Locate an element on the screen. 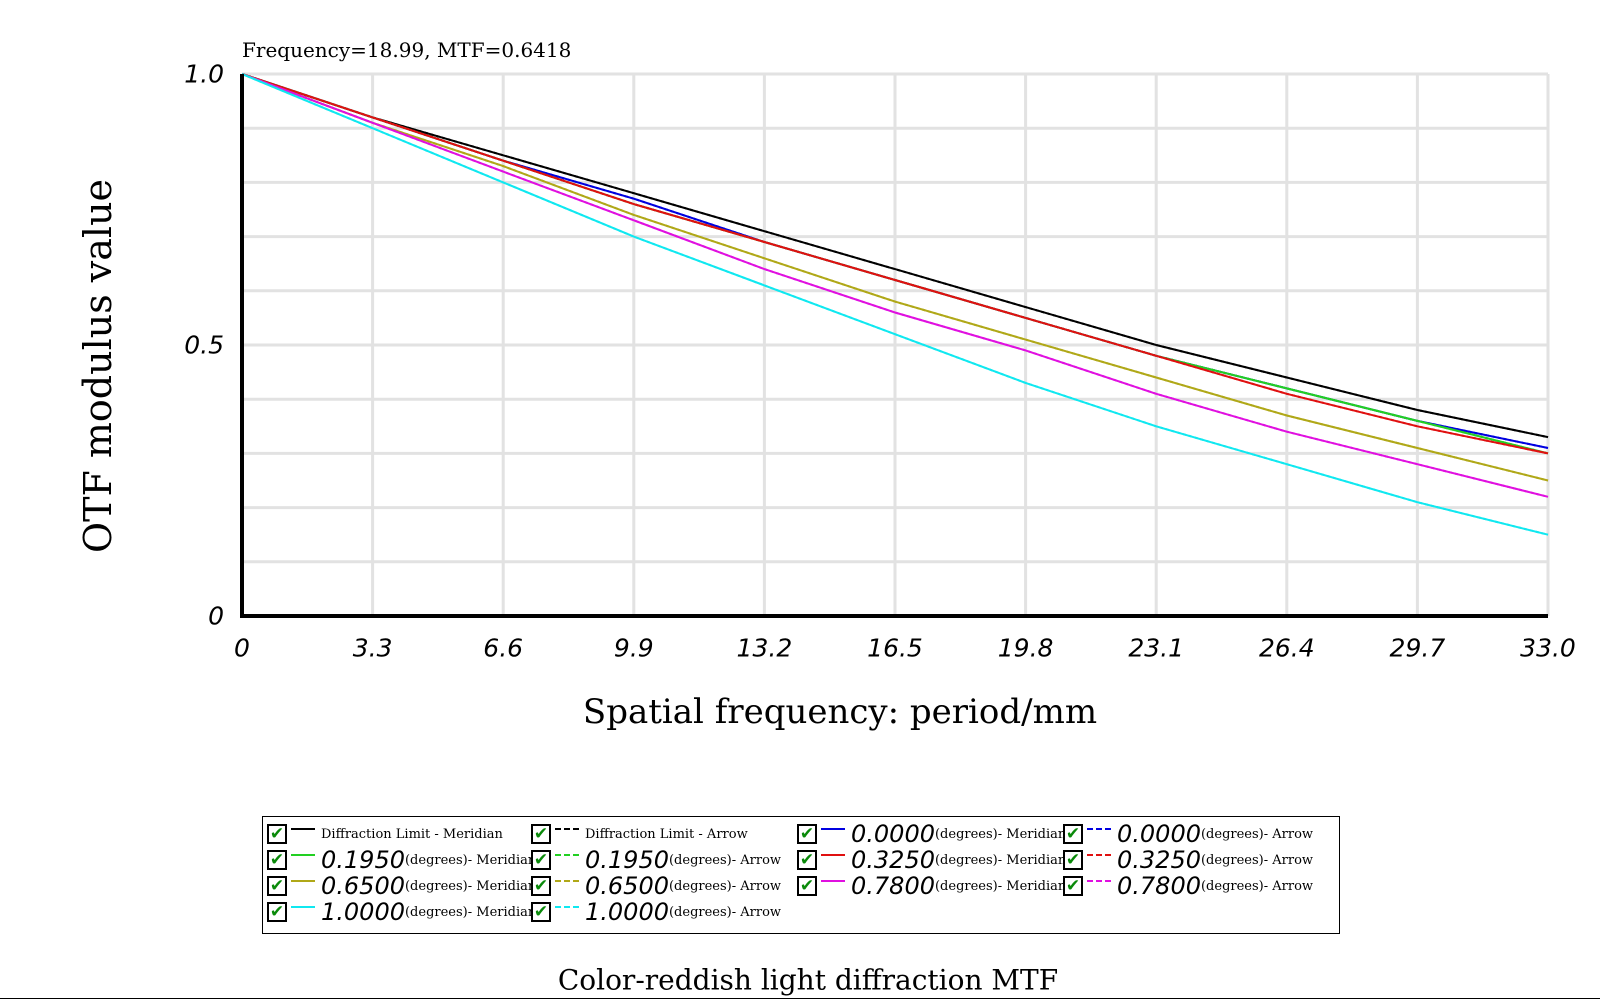 The width and height of the screenshot is (1600, 1000). x-tick-label: 33.0 is located at coordinates (1548, 648).